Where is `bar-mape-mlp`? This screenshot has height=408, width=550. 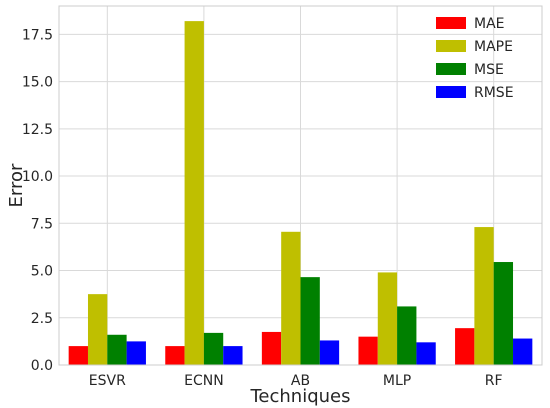 bar-mape-mlp is located at coordinates (387, 318).